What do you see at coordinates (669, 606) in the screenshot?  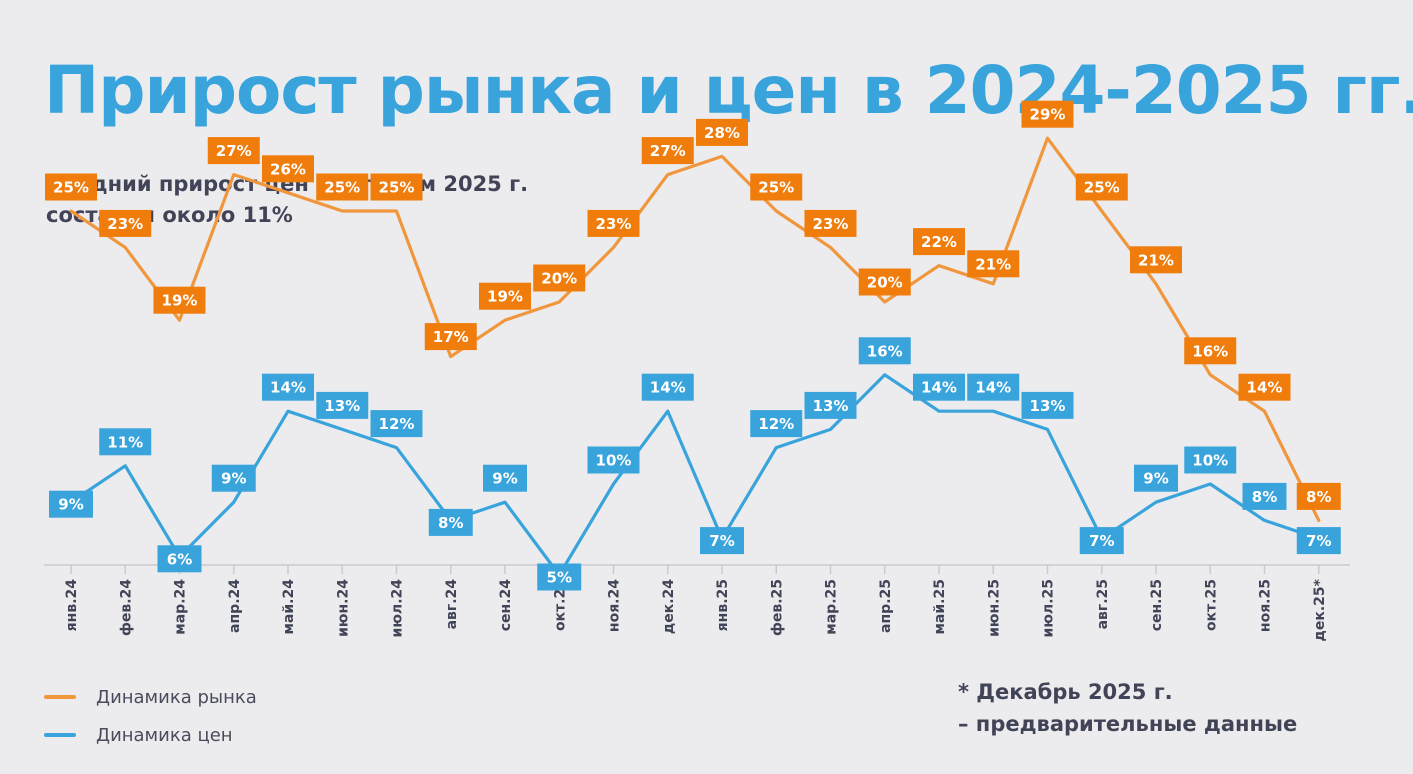 I see `x-tick-label: дек.24` at bounding box center [669, 606].